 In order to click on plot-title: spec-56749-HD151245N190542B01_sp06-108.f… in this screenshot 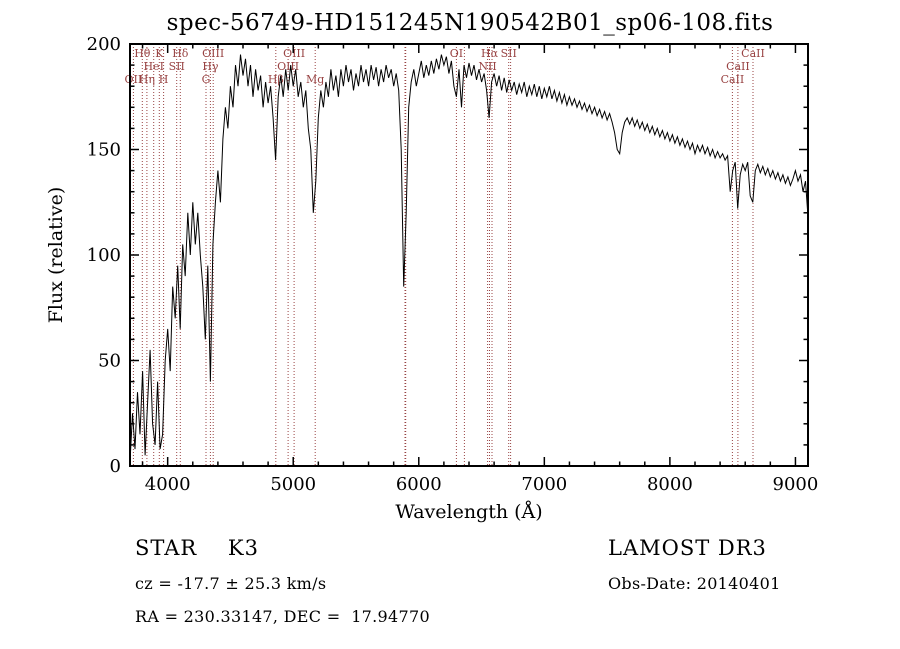, I will do `click(470, 23)`.